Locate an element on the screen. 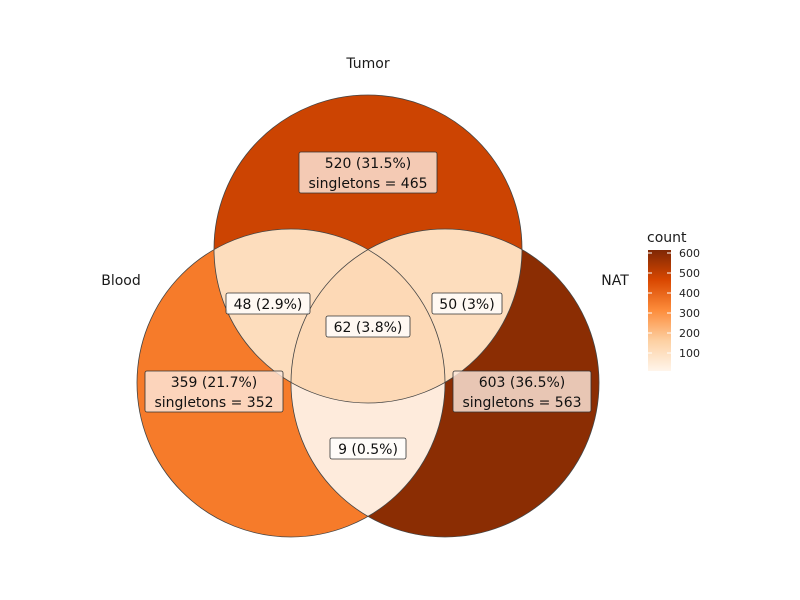  legend-tick-label: 500 is located at coordinates (689, 273).